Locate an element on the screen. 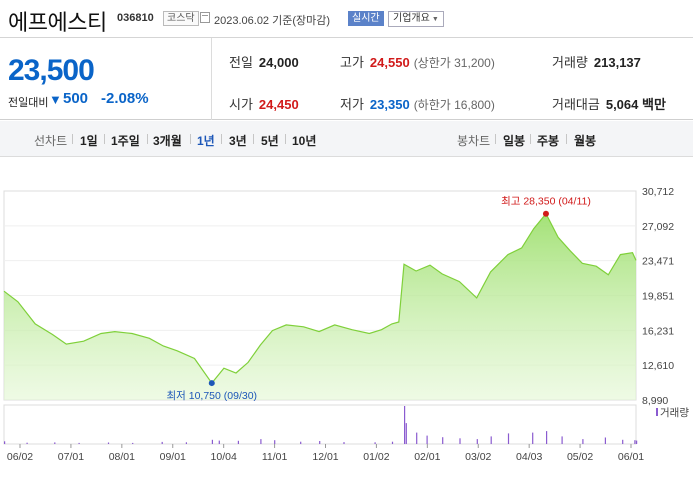 This screenshot has width=693, height=477. company-overview-dropdown: 기업개요 ▼ is located at coordinates (416, 19).